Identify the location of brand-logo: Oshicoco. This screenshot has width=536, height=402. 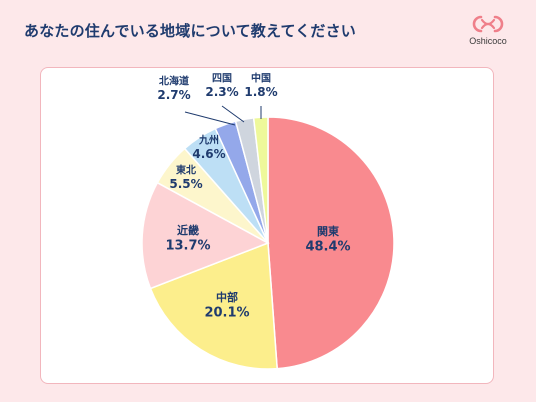
(488, 34).